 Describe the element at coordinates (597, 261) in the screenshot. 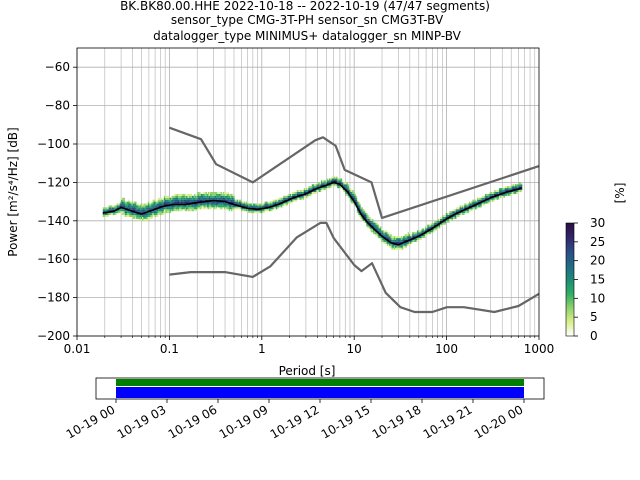

I see `colorbar-tick-label: 20` at that location.